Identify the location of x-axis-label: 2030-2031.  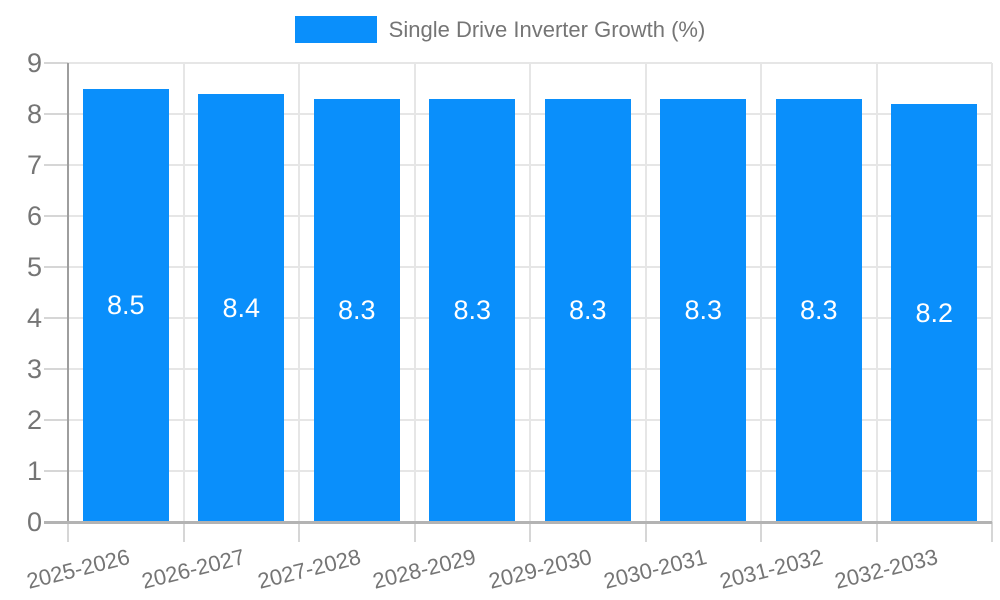
(655, 569).